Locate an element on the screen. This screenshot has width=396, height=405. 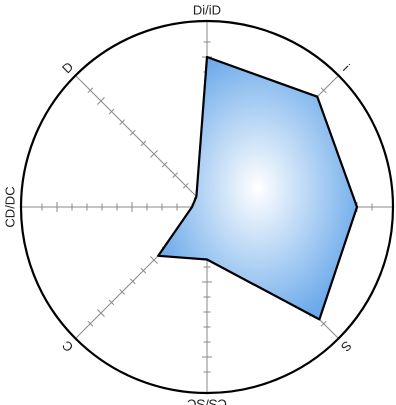
axis-label-5: C is located at coordinates (67, 346).